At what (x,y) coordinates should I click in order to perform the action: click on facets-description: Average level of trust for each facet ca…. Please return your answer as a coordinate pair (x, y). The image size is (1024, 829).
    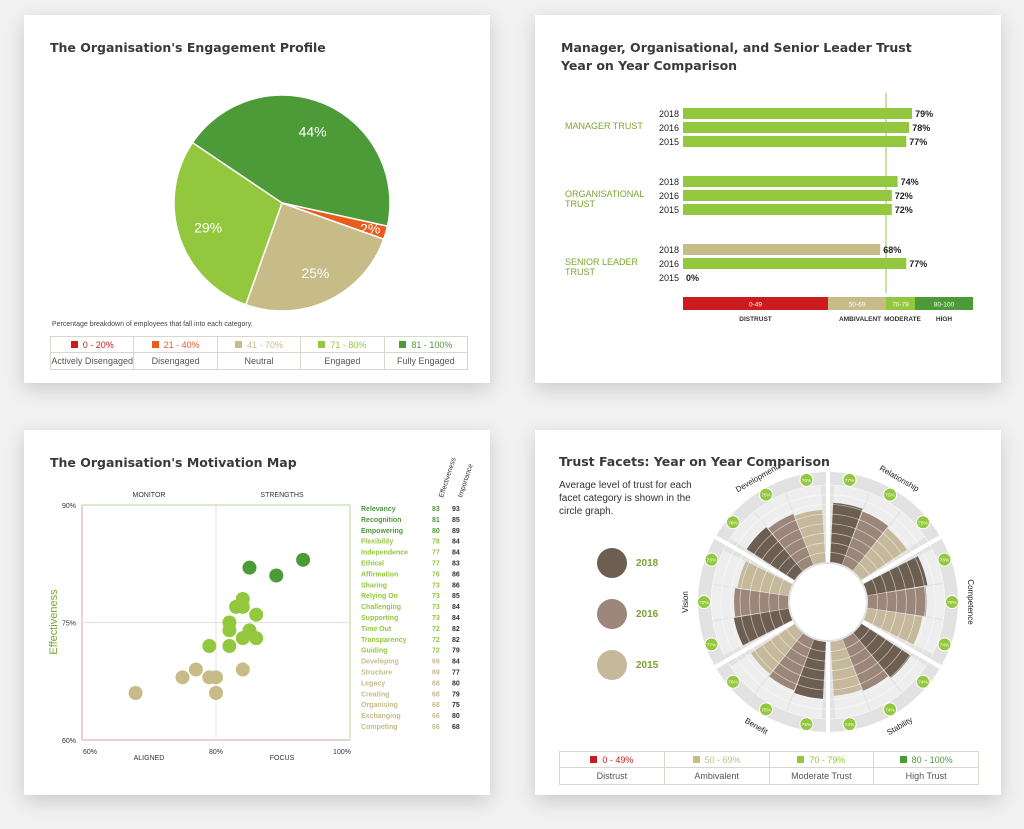
    Looking at the image, I should click on (625, 498).